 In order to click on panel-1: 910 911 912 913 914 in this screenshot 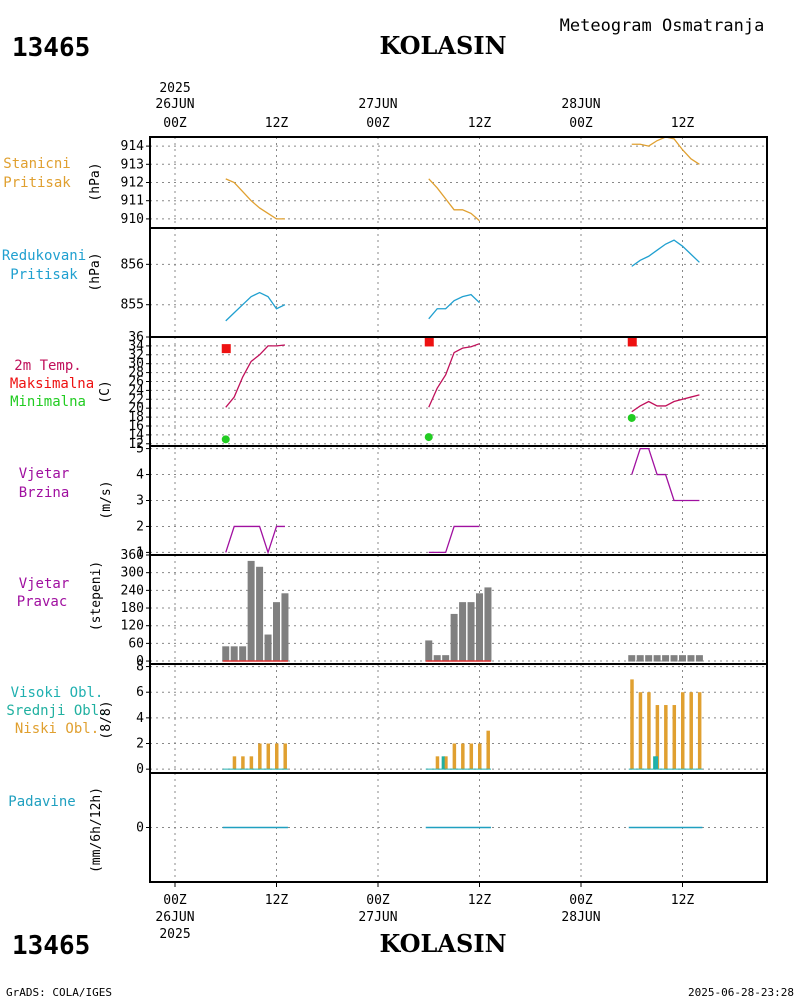, I will do `click(444, 182)`.